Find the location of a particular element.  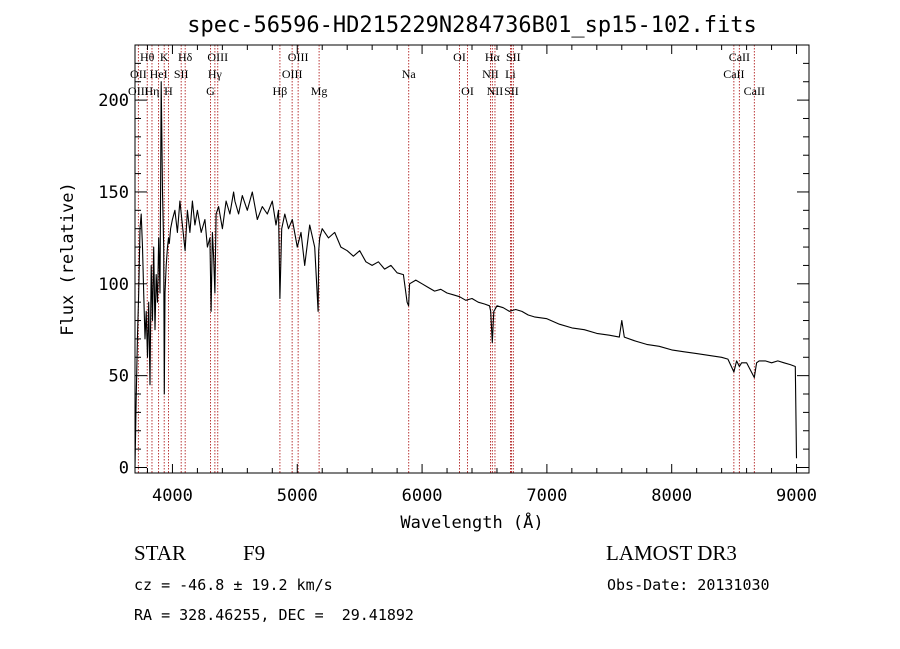

object-class: STAR is located at coordinates (160, 553).